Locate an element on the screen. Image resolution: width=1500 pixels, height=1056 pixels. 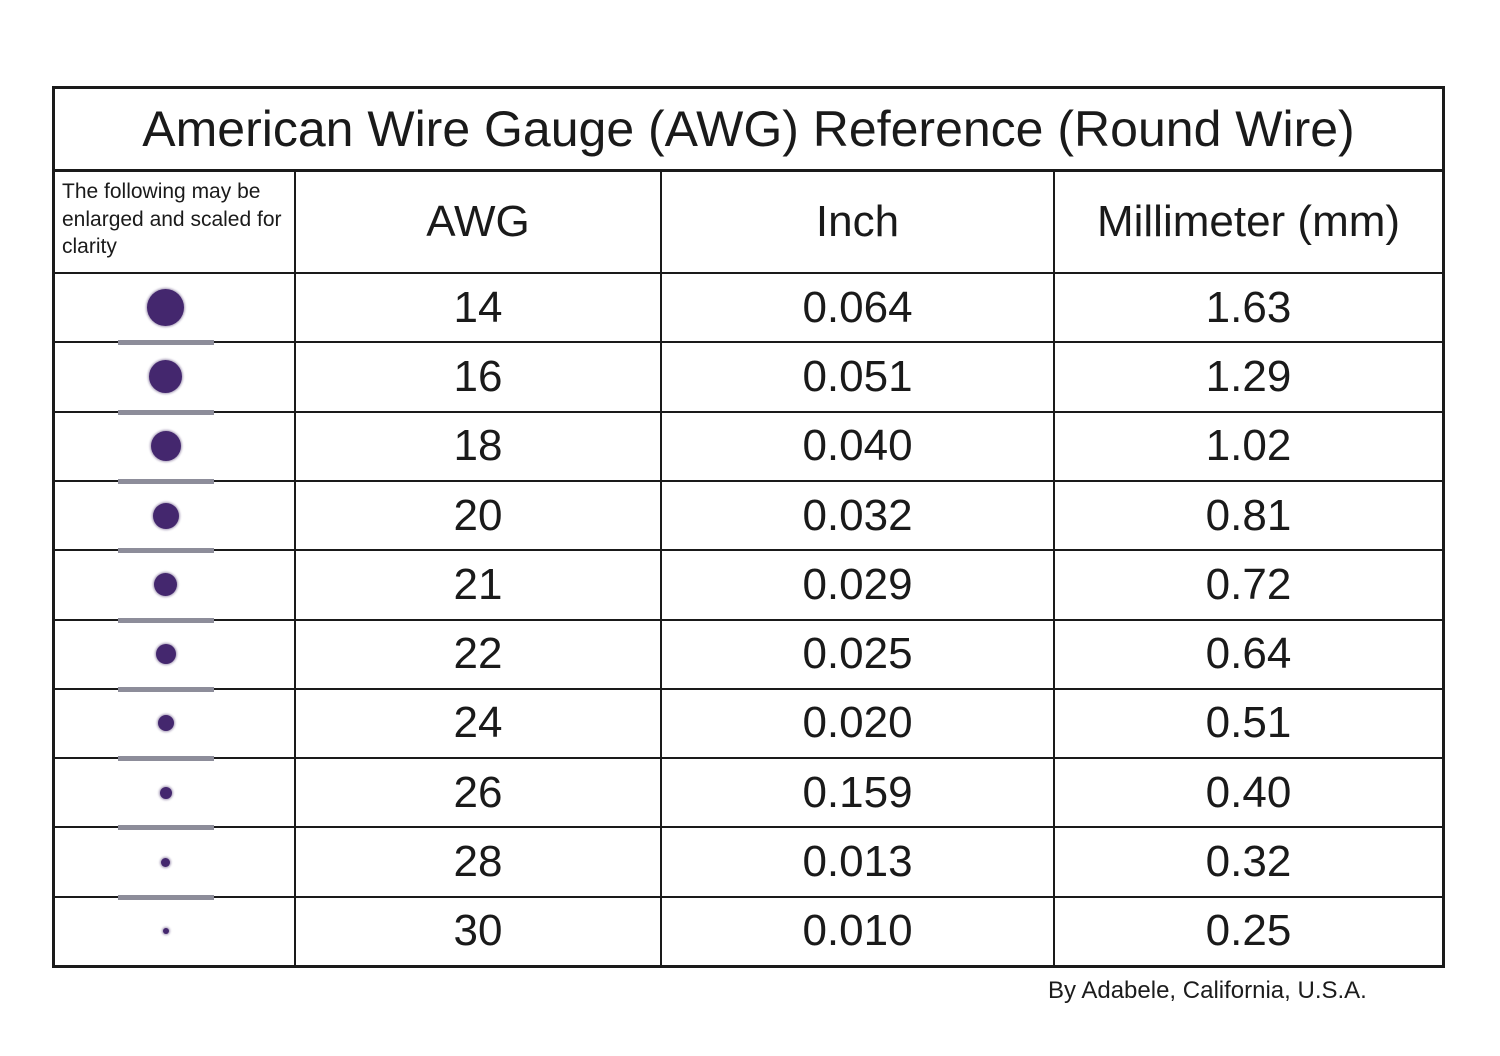
awg-value: 14 is located at coordinates (477, 307).